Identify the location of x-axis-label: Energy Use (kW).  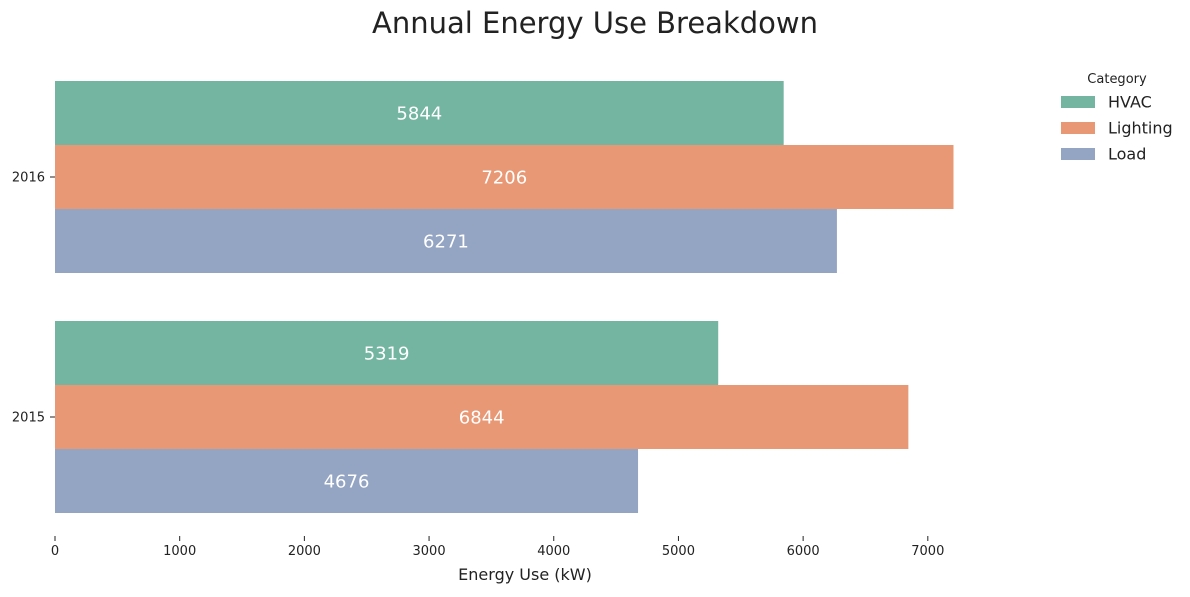
(525, 574).